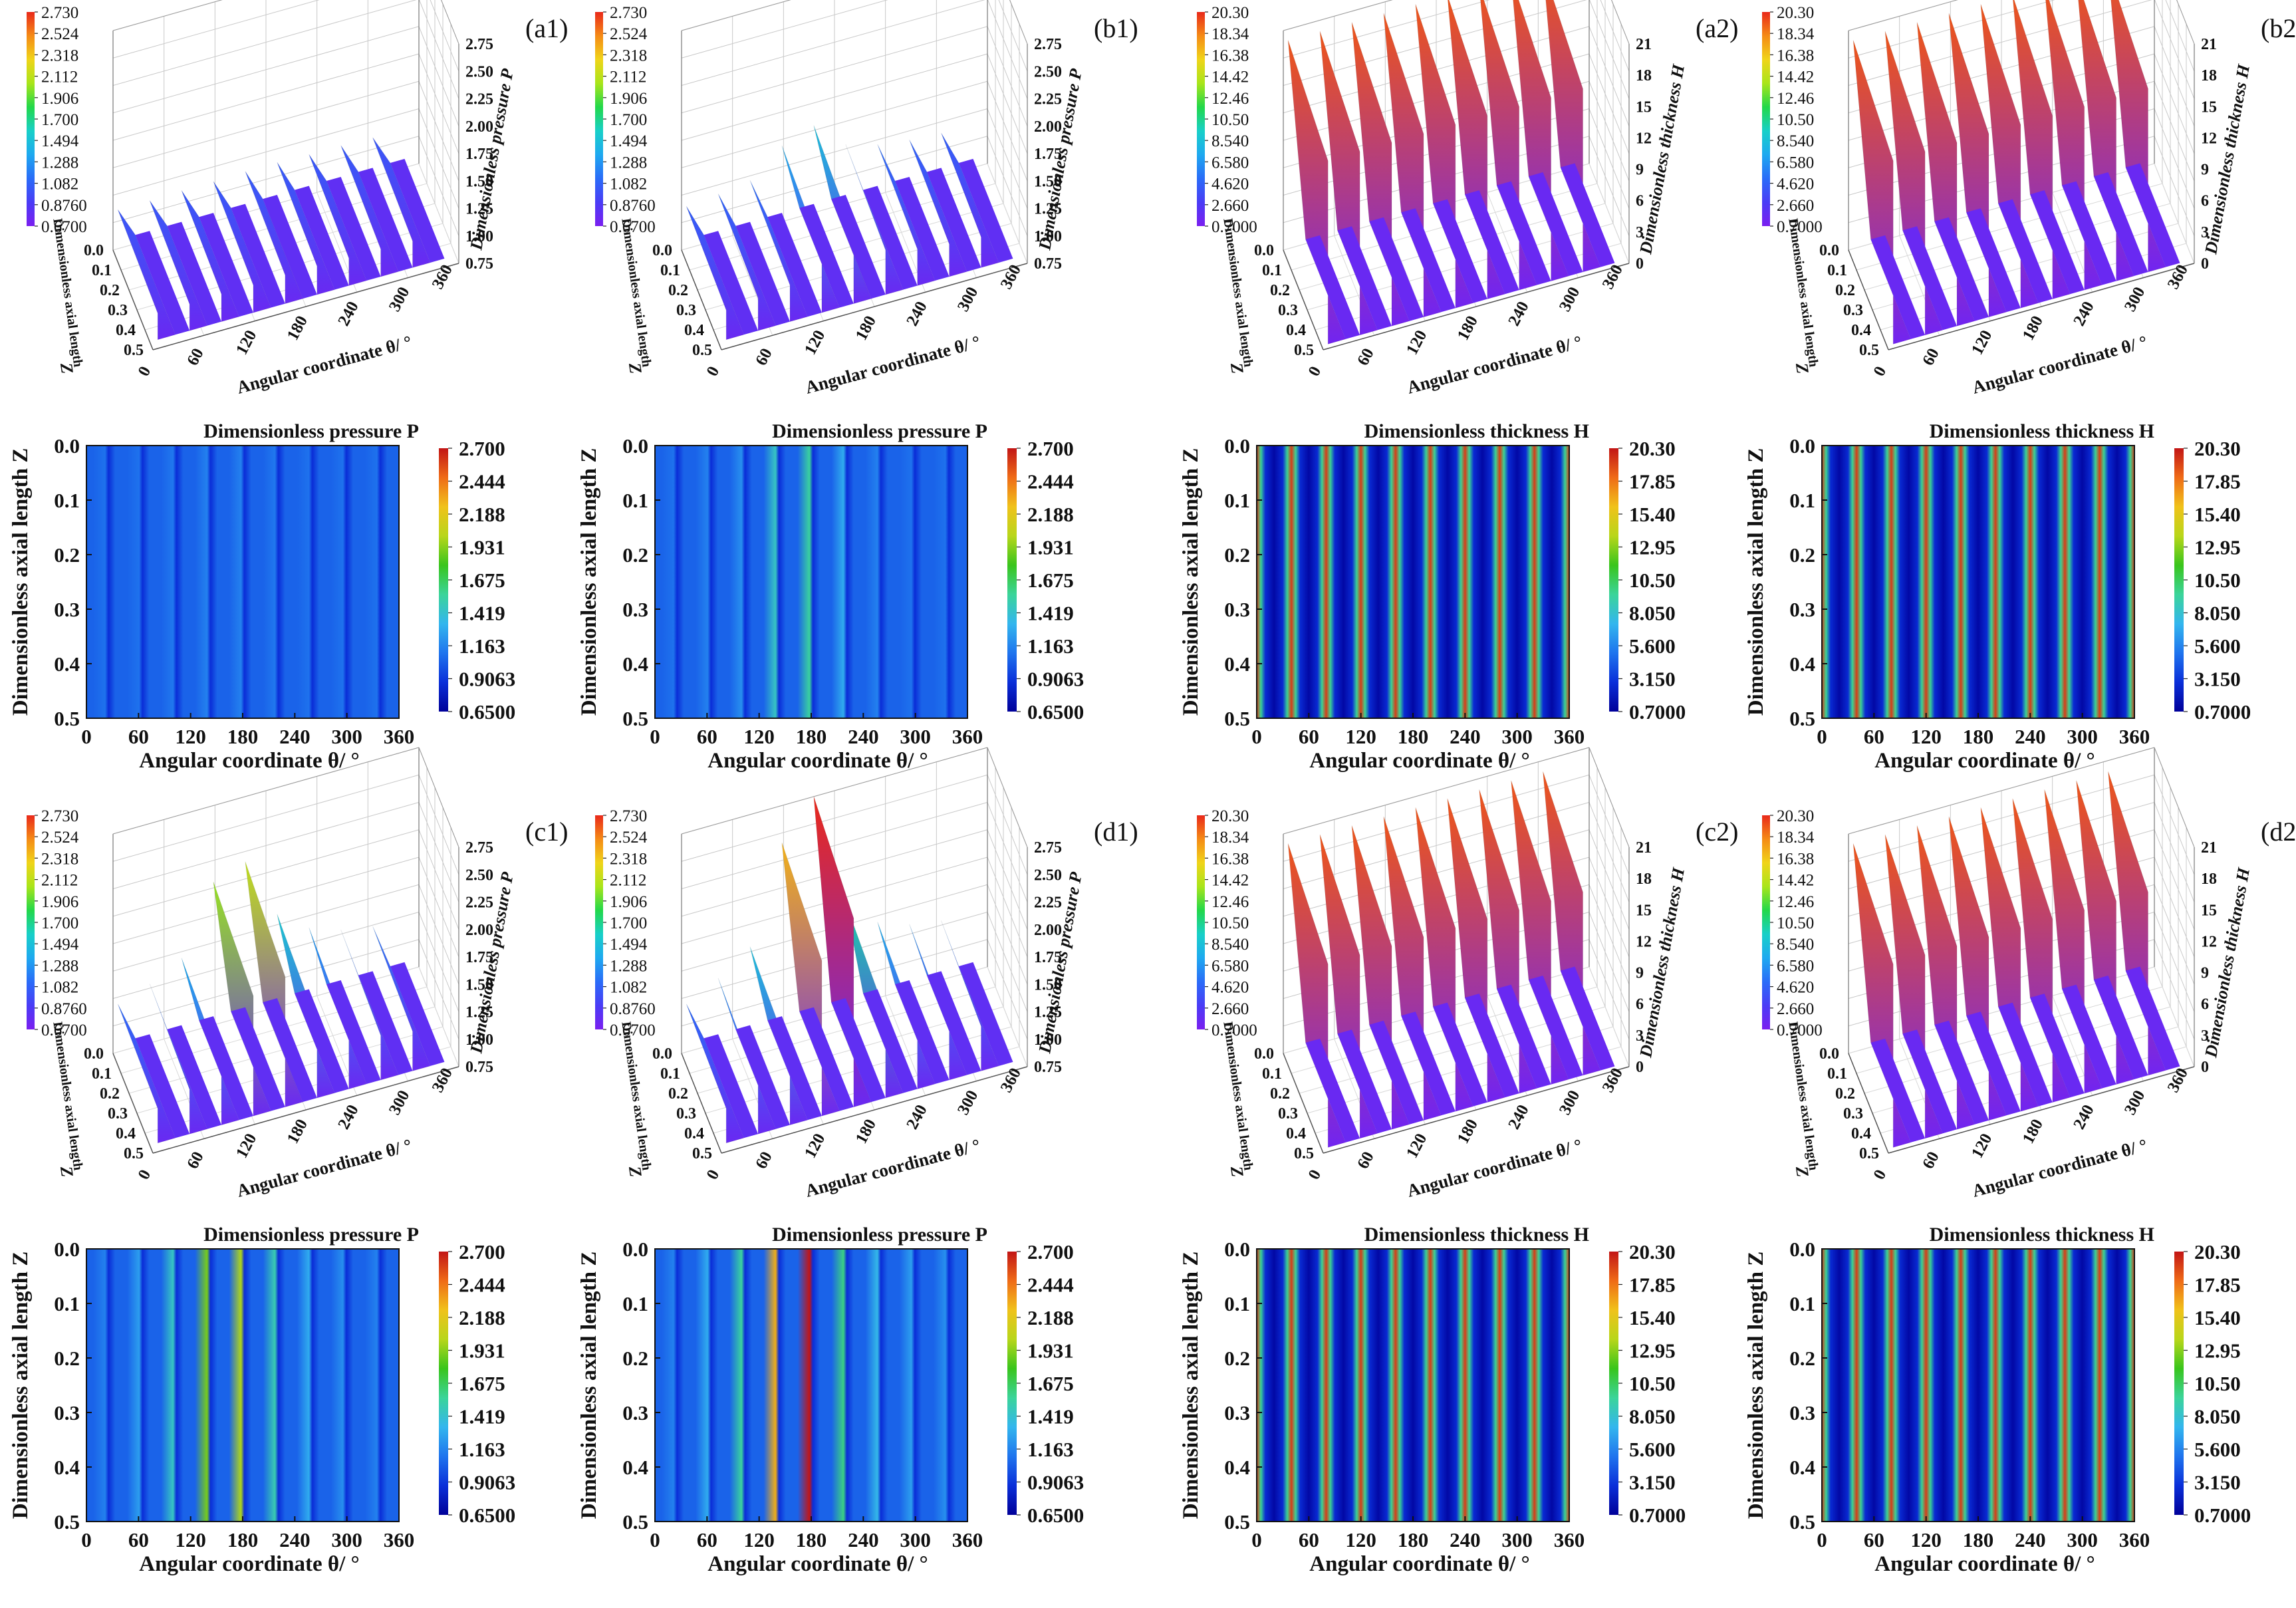 The image size is (2296, 1608). What do you see at coordinates (400, 299) in the screenshot?
I see `theta-tick-label: 300` at bounding box center [400, 299].